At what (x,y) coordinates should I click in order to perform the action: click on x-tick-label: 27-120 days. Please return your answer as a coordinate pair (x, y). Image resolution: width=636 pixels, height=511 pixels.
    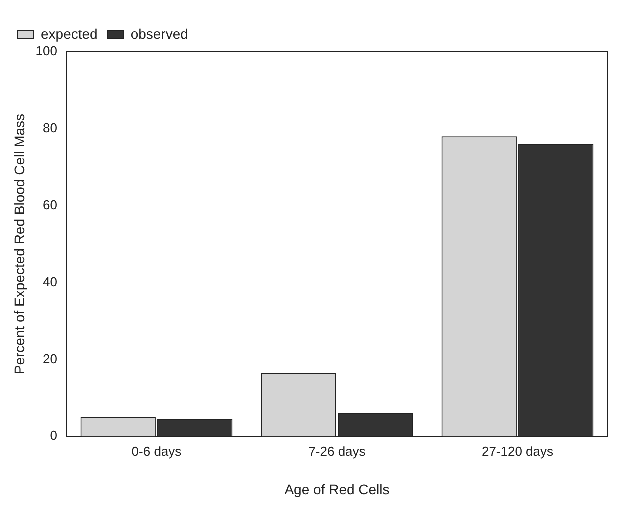
    Looking at the image, I should click on (518, 451).